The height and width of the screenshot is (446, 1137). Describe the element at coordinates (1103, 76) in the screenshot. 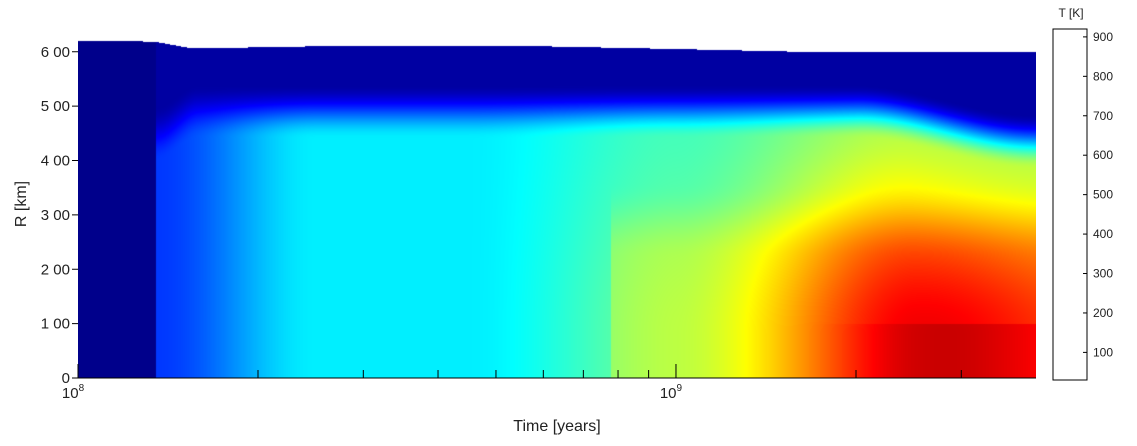

I see `colorbar-tick-label: 800` at that location.